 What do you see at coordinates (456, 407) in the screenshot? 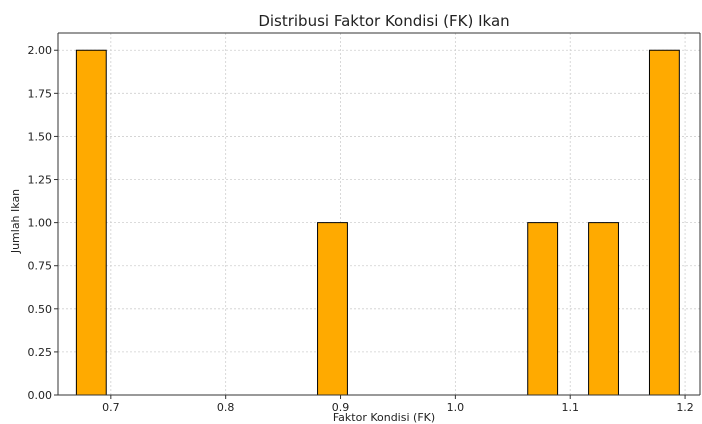
I see `x-tick-label: 1.0` at bounding box center [456, 407].